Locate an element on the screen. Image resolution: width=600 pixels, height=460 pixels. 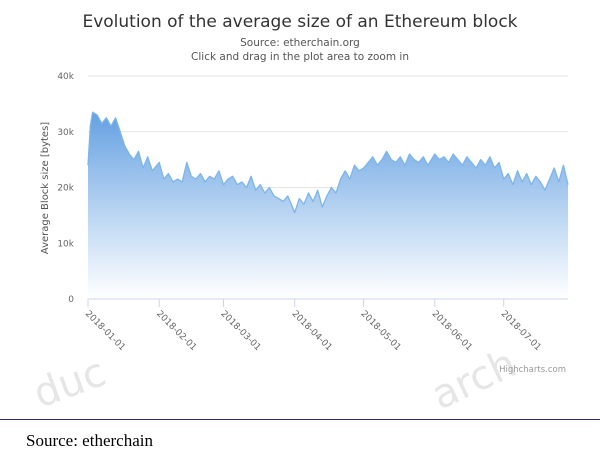
y-tick-label: 40k is located at coordinates (65, 77).